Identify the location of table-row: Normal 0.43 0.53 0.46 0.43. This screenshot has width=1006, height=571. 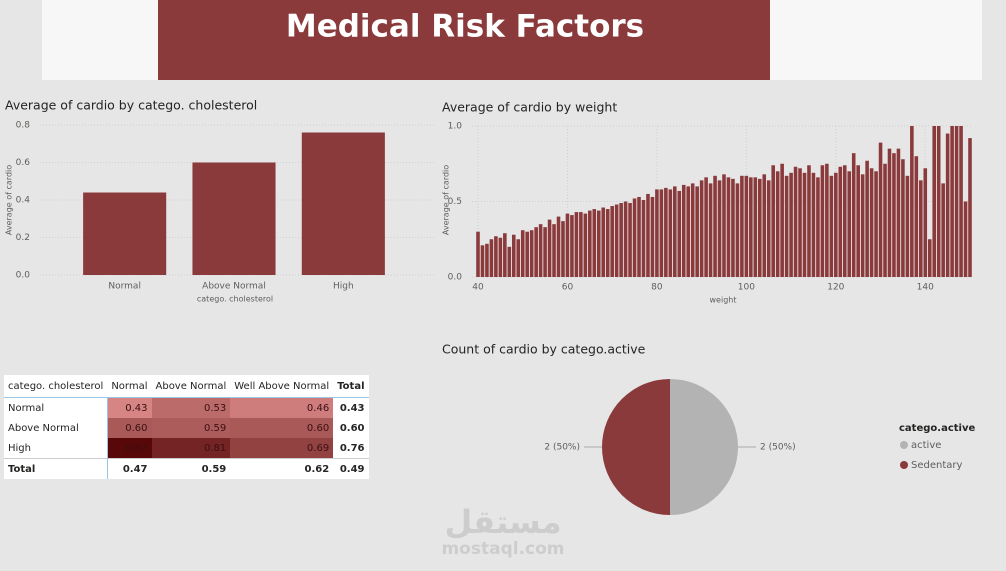
(186, 407).